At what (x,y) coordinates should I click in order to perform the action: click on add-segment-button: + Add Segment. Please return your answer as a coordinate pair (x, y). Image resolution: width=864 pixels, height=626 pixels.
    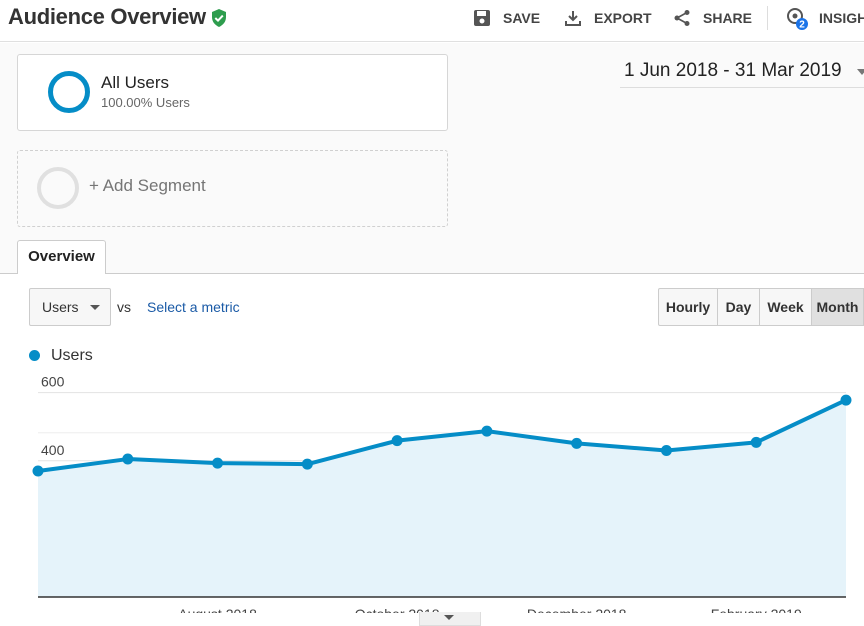
    Looking at the image, I should click on (232, 188).